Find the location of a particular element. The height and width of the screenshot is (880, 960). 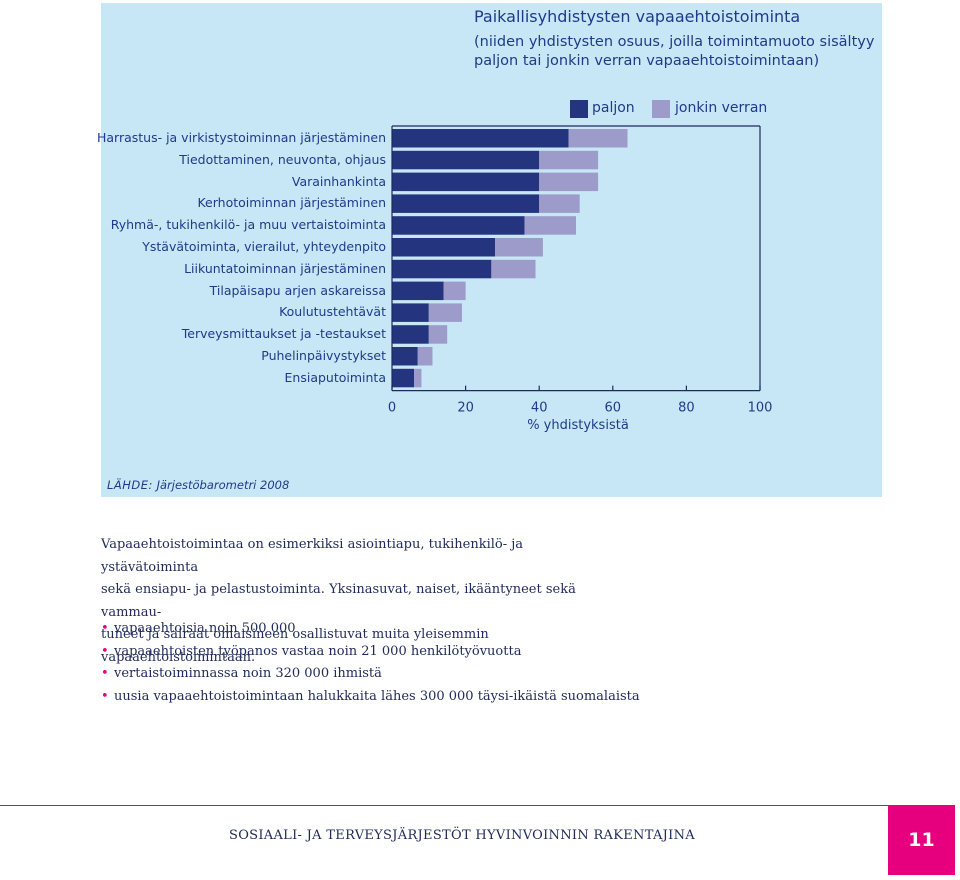

x-tick-label: 40 is located at coordinates (539, 408).